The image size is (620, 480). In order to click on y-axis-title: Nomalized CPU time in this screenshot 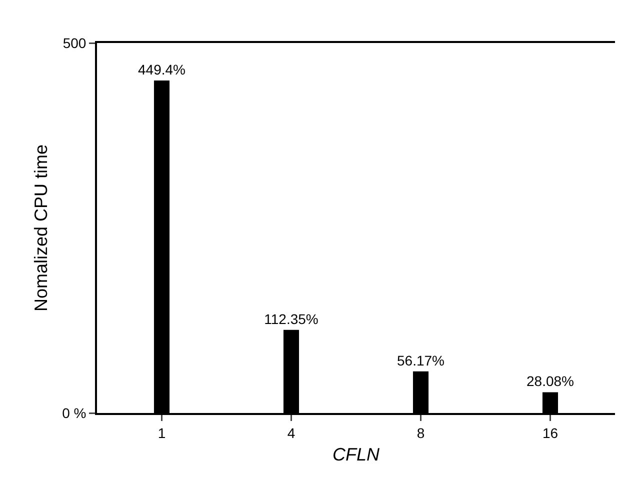, I will do `click(40, 228)`.